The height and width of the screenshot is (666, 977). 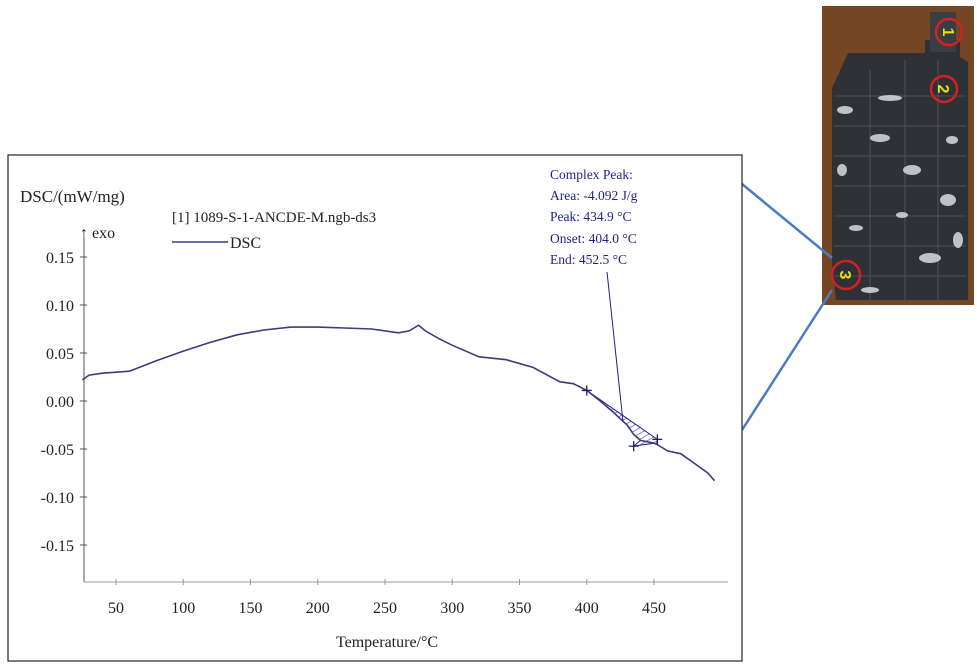 I want to click on y-ticks: 0.15 0.10 0.05 0.00 -0.05 -0.10 -0.15, so click(x=64, y=402).